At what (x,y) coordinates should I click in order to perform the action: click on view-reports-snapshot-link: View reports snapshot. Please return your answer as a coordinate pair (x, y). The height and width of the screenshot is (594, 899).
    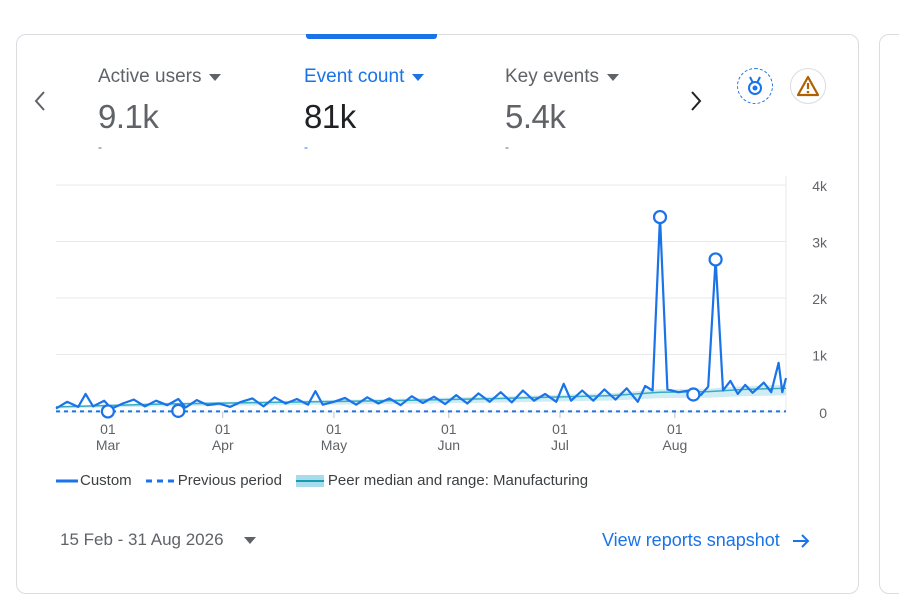
    Looking at the image, I should click on (706, 540).